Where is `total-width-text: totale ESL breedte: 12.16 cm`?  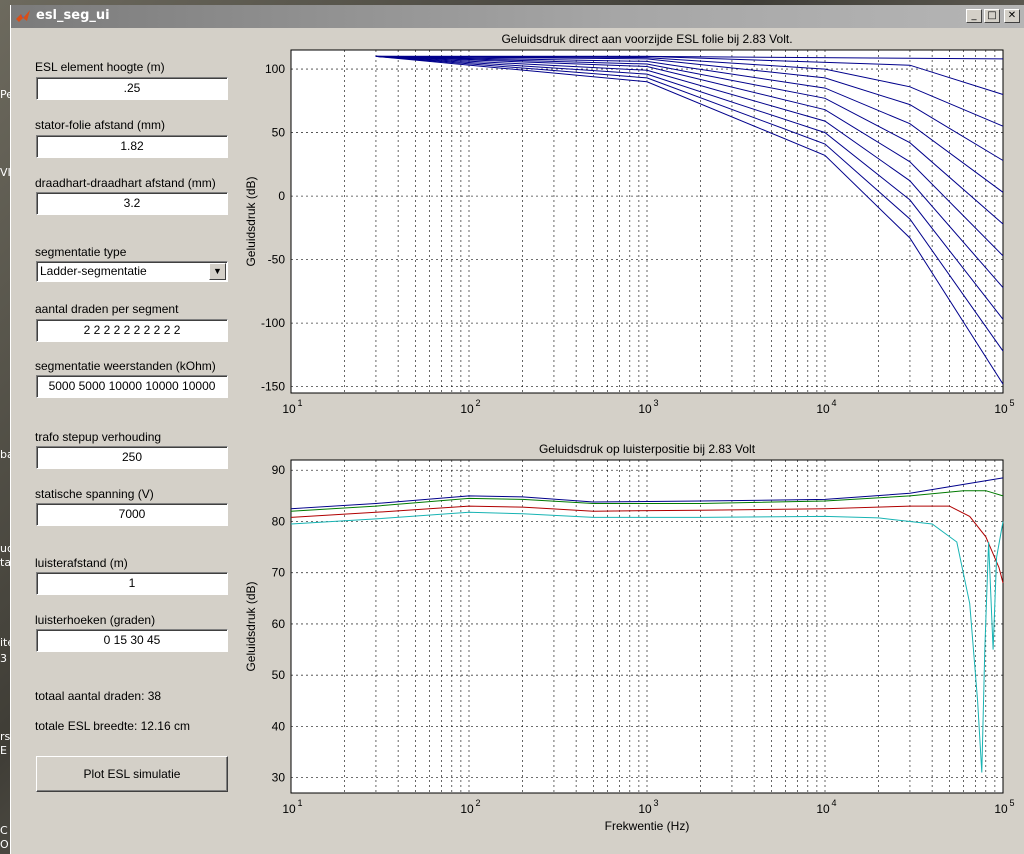
total-width-text: totale ESL breedte: 12.16 cm is located at coordinates (112, 726).